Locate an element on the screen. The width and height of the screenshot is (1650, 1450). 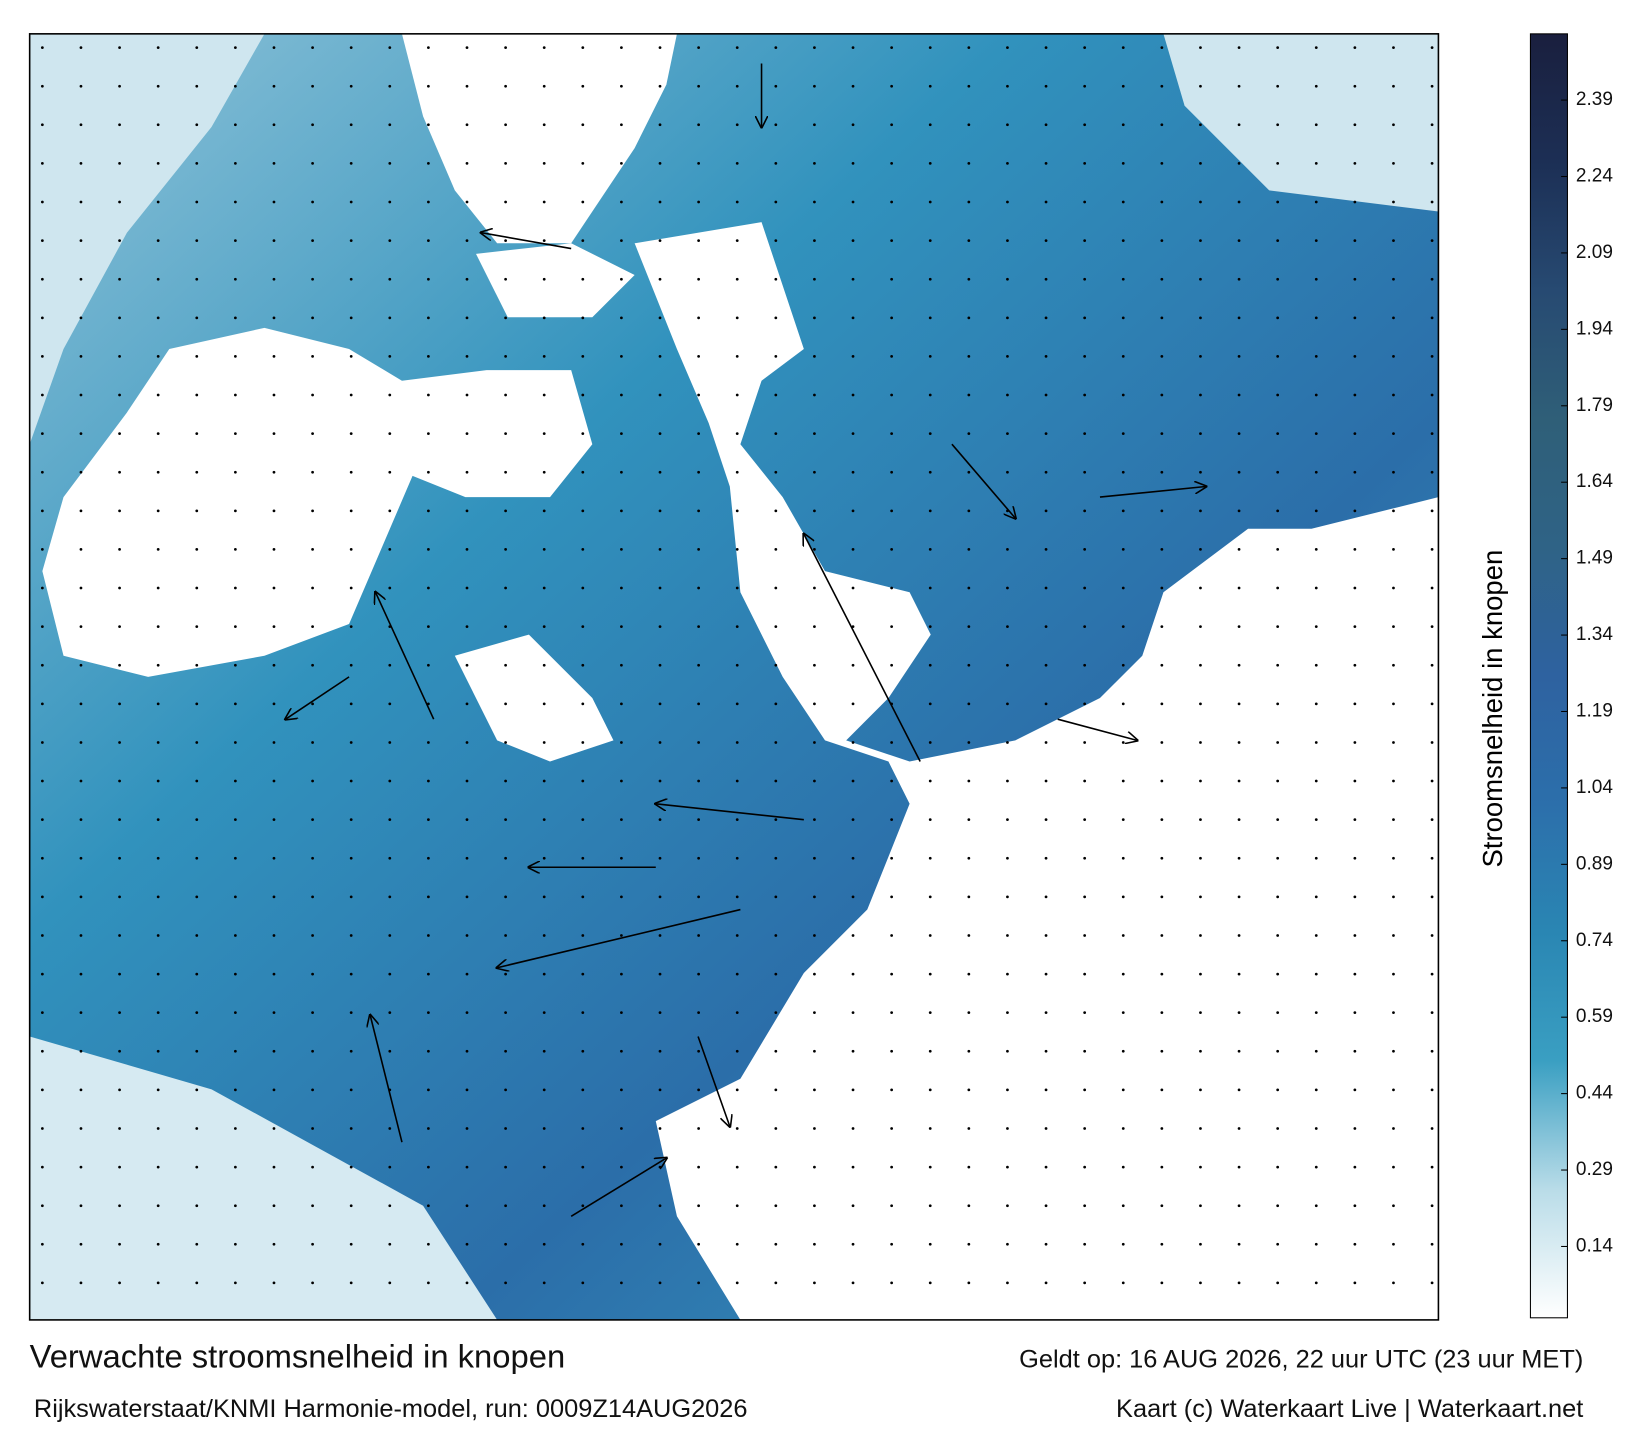
colorbar-tick-label: 1.94 is located at coordinates (1594, 328).